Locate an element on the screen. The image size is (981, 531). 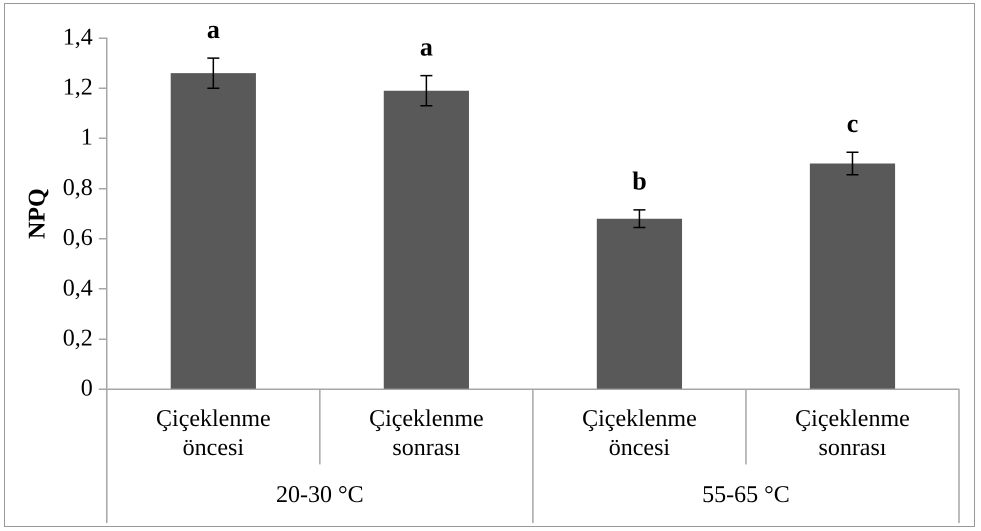
data-label: c is located at coordinates (852, 123).